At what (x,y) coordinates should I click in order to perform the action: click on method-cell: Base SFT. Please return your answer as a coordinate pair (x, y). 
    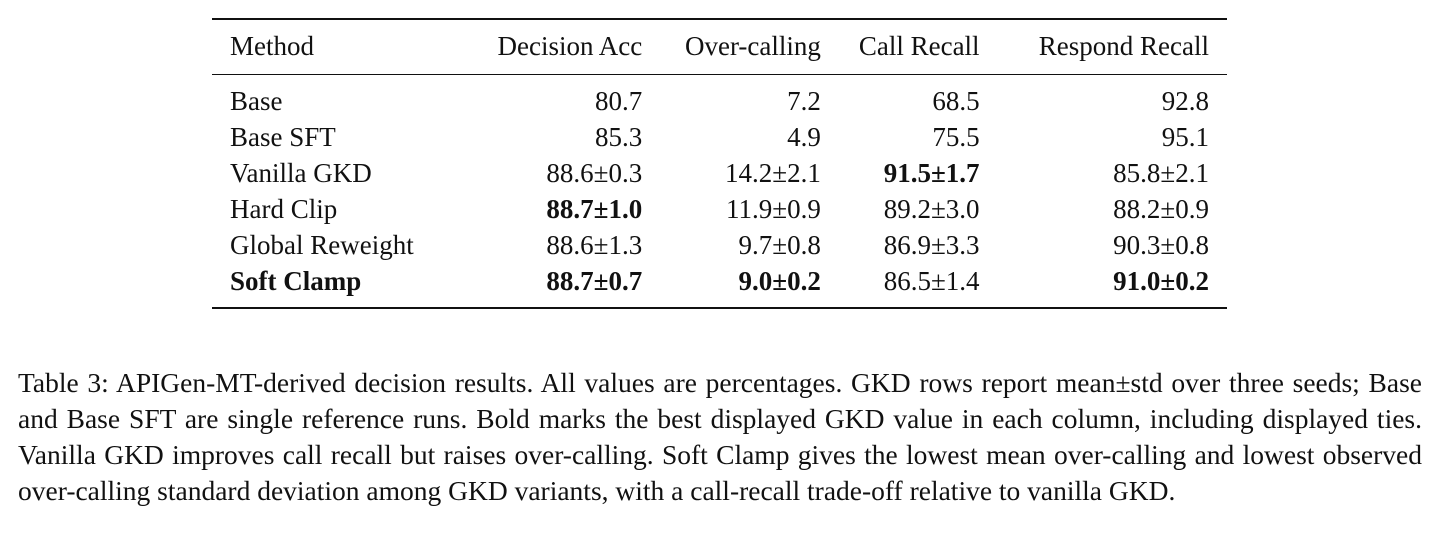
    Looking at the image, I should click on (283, 137).